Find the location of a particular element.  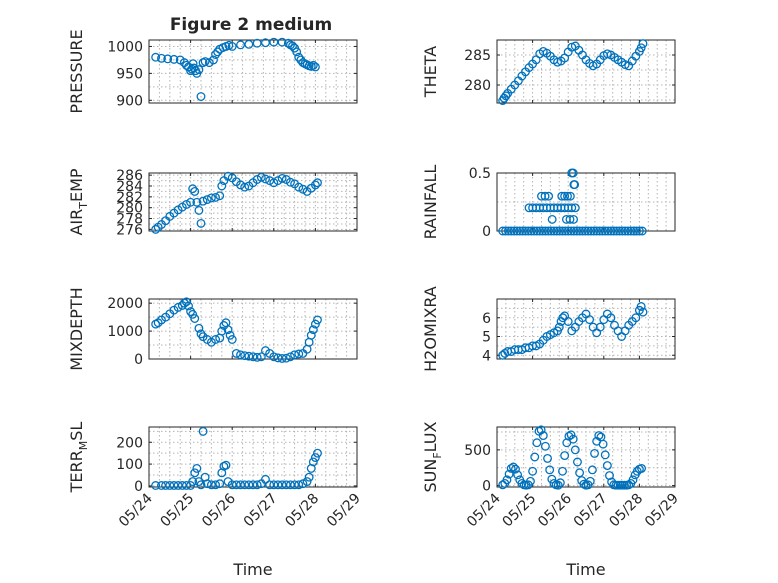

panel-pressure: 900 950 1000 PRESSURE is located at coordinates (212, 71).